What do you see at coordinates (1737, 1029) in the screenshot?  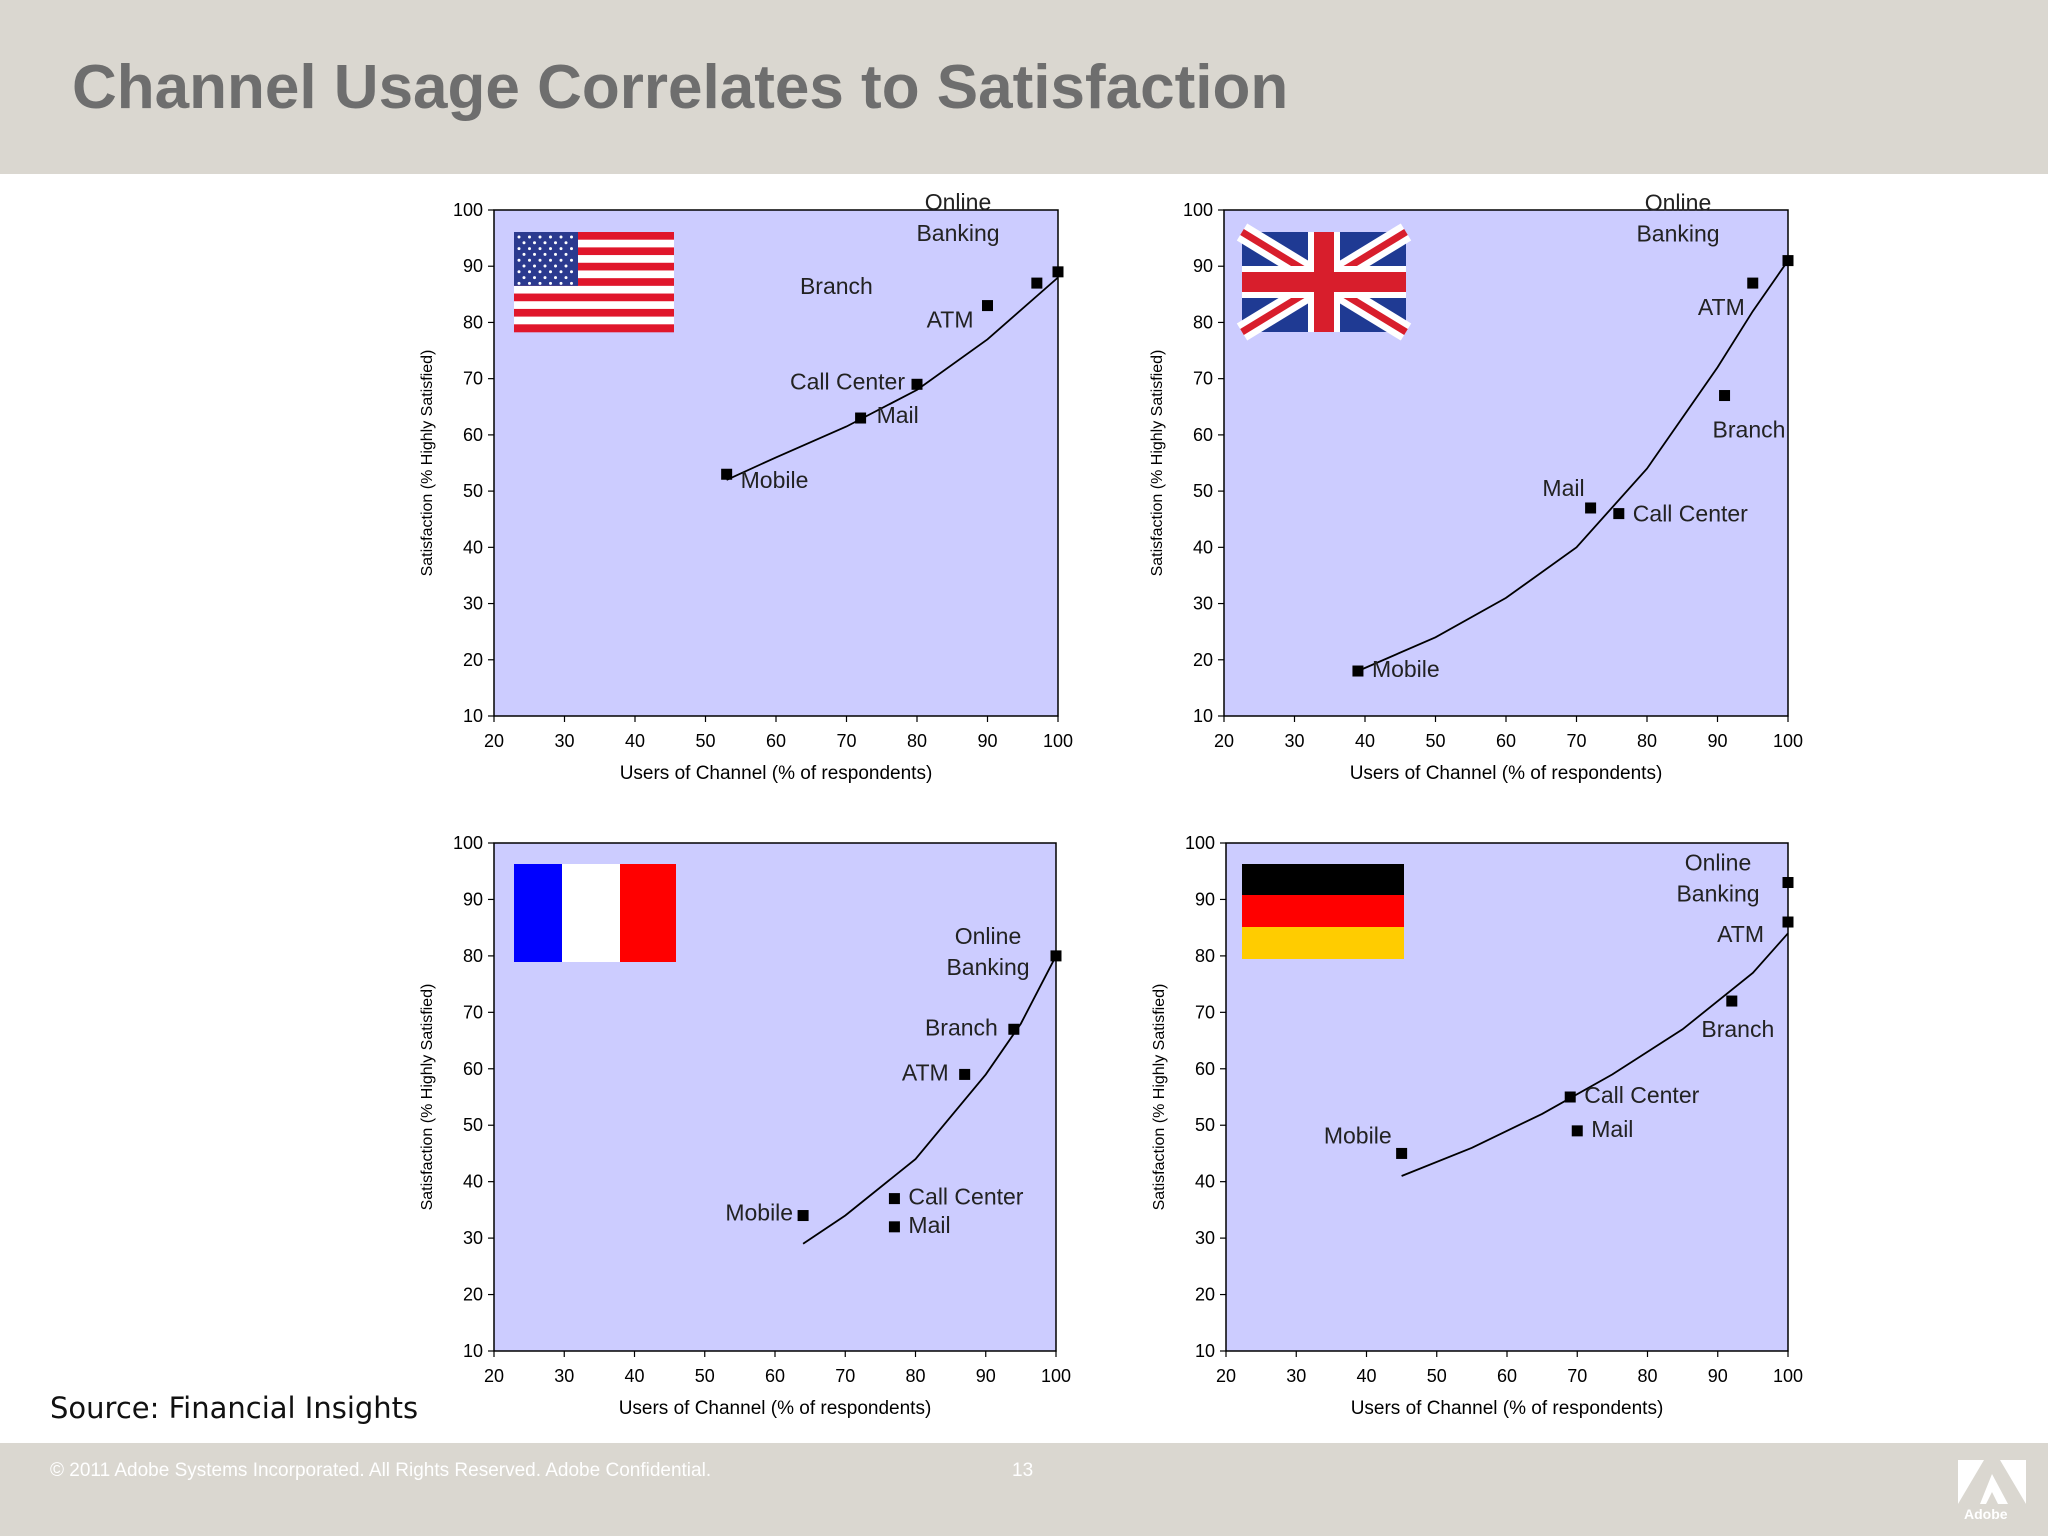 I see `point-label-branch: Branch` at bounding box center [1737, 1029].